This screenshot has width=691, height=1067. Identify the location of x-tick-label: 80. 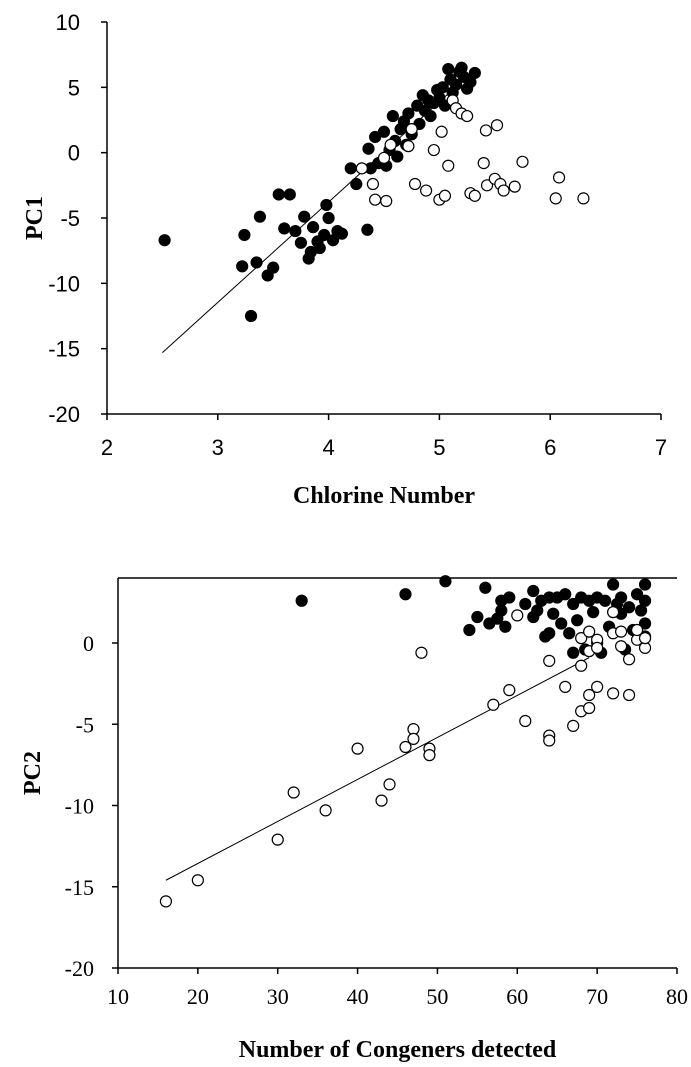
(677, 996).